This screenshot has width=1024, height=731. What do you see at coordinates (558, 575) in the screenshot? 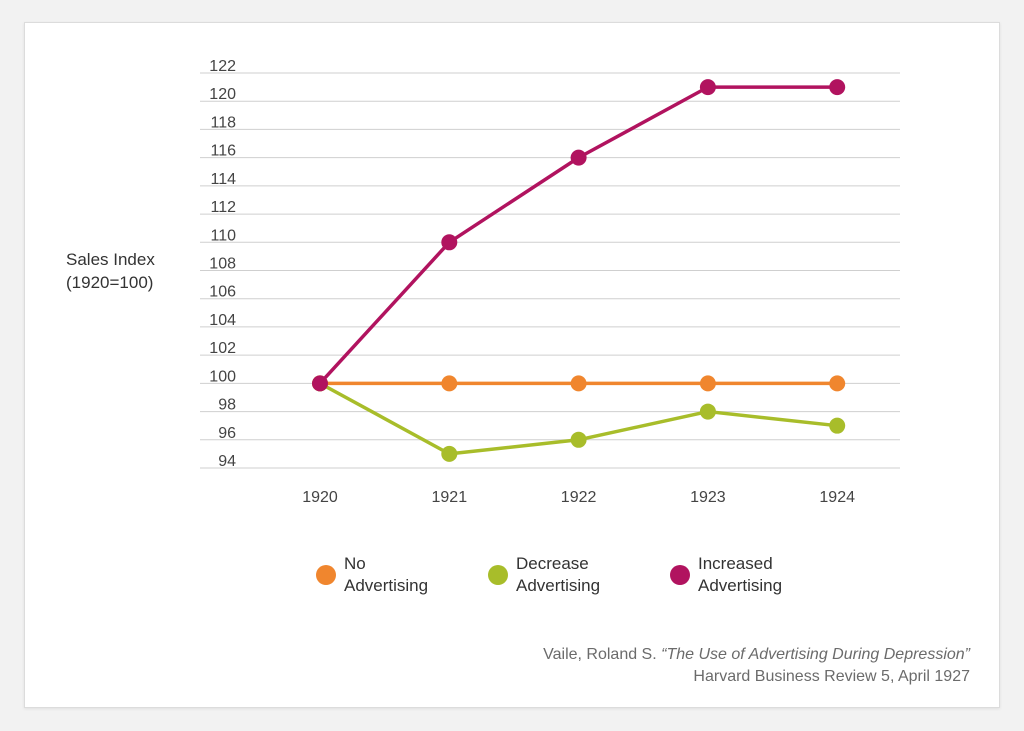
I see `legend-label-decrease-advertising: Decrease Advertising` at bounding box center [558, 575].